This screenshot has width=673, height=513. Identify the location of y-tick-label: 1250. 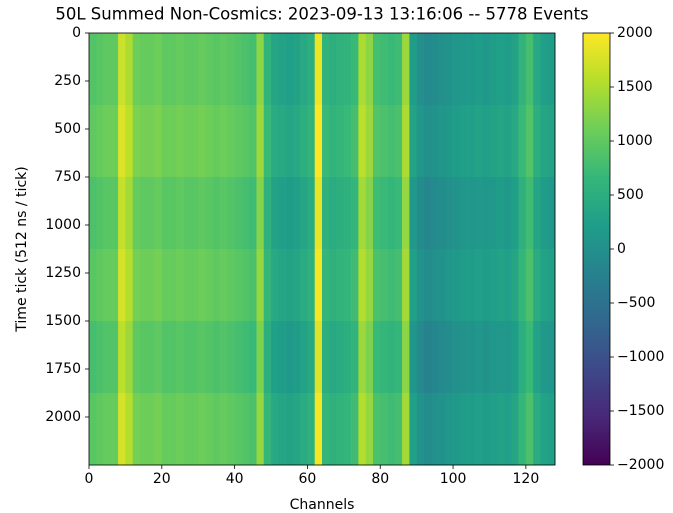
(63, 273).